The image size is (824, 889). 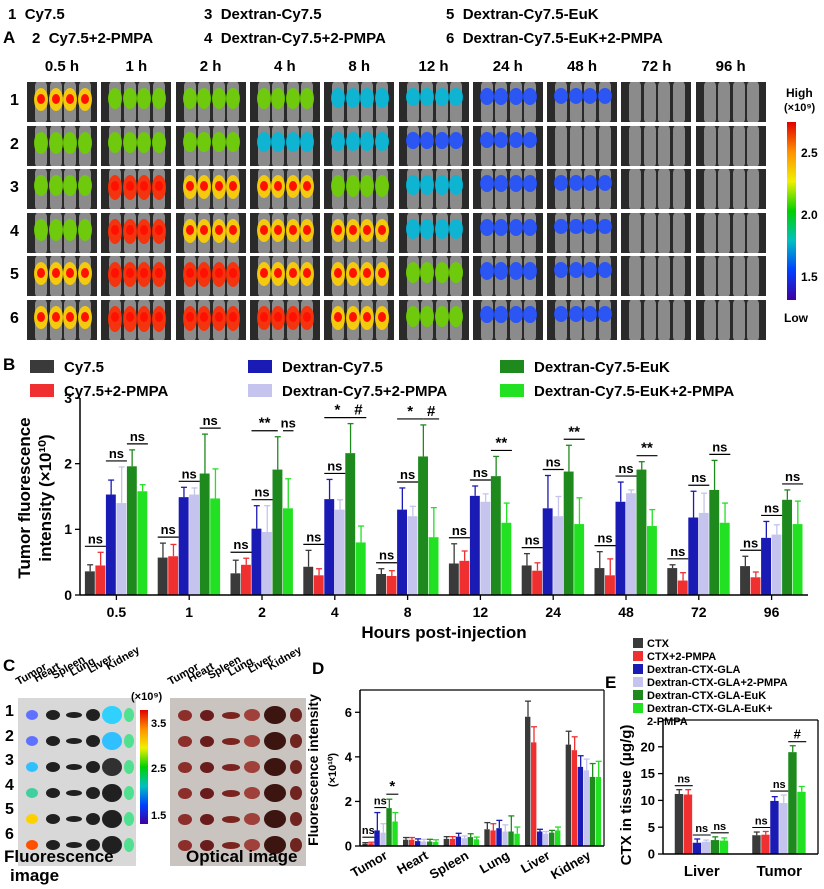 What do you see at coordinates (335, 612) in the screenshot?
I see `x-tick-label: 4` at bounding box center [335, 612].